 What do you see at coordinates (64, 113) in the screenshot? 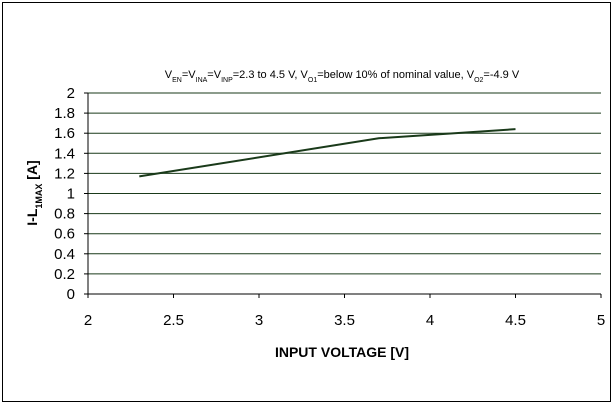
I see `y-tick-label: 1.8` at bounding box center [64, 113].